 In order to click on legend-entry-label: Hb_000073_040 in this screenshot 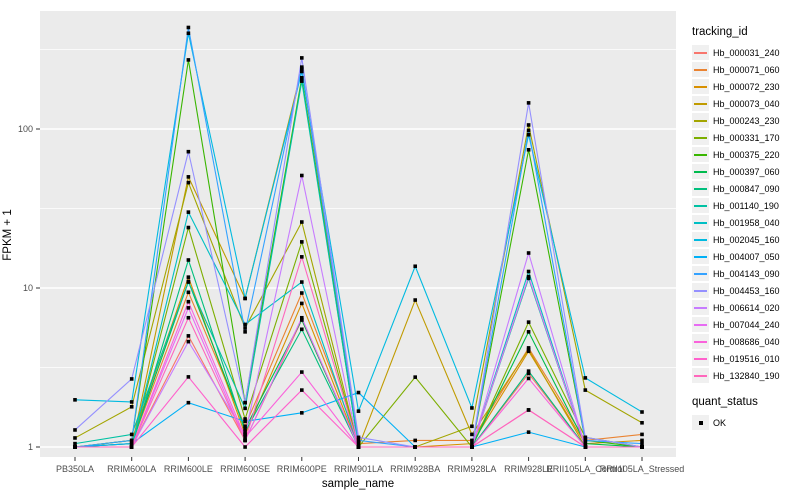, I will do `click(746, 103)`.